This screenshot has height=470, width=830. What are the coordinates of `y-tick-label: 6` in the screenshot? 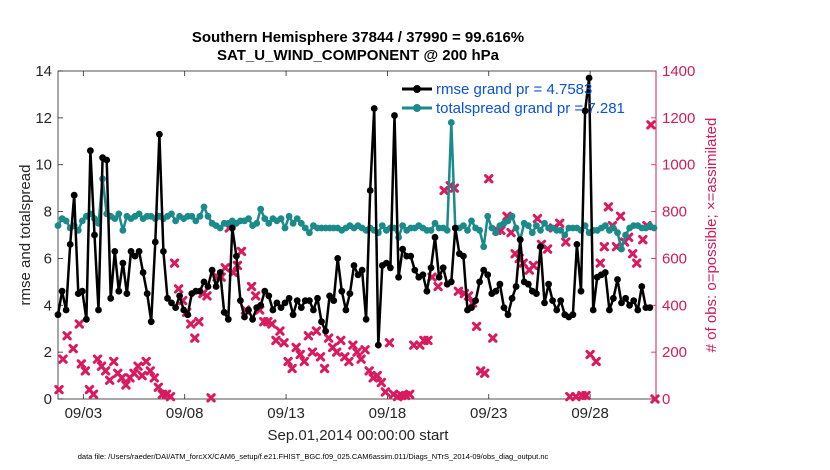 It's located at (48, 258).